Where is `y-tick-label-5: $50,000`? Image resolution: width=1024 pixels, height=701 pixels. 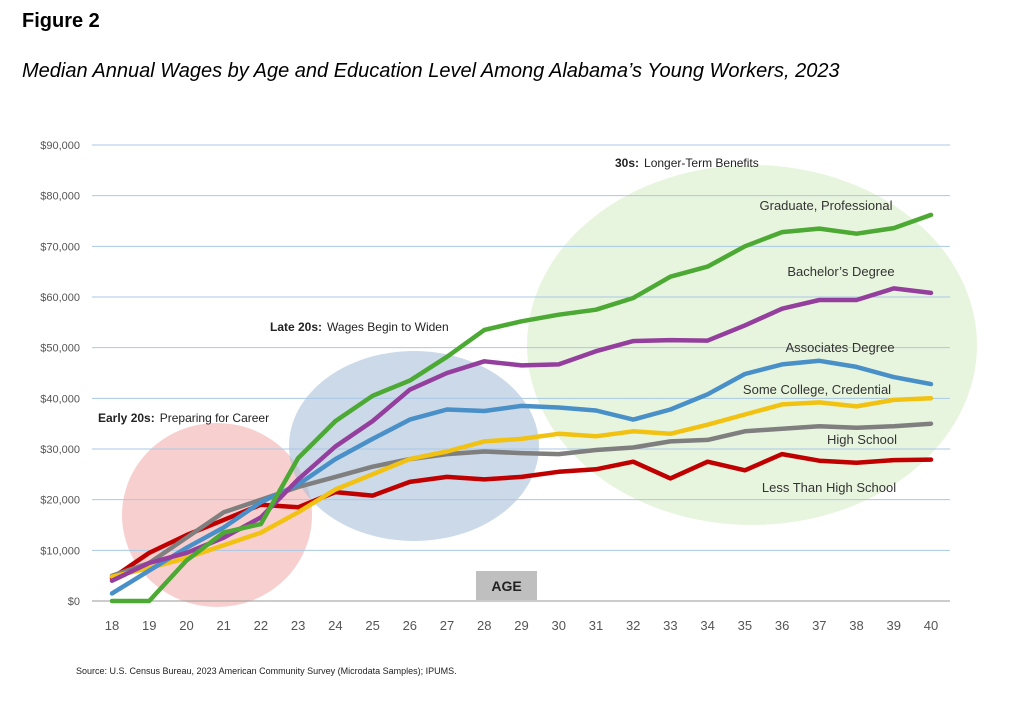
y-tick-label-5: $50,000 is located at coordinates (60, 349).